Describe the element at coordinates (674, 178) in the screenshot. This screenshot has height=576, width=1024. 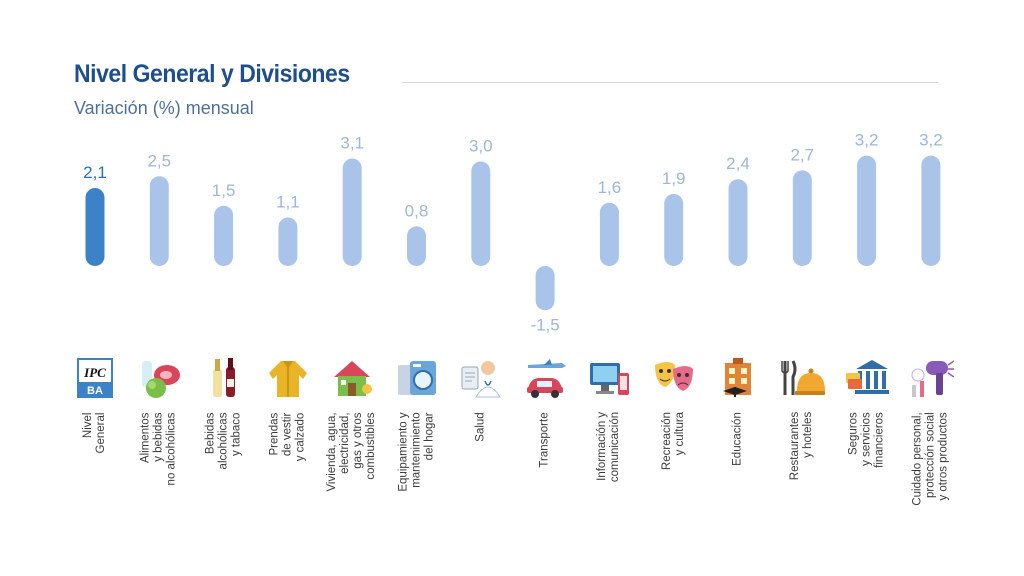
I see `value-label: 1,9` at that location.